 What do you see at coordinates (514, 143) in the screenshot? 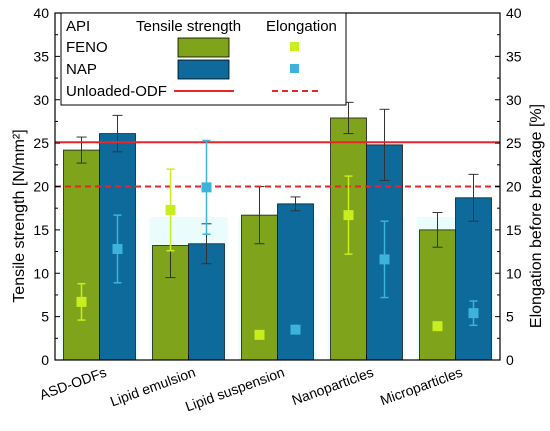
I see `y-tick-label-right: 25` at bounding box center [514, 143].